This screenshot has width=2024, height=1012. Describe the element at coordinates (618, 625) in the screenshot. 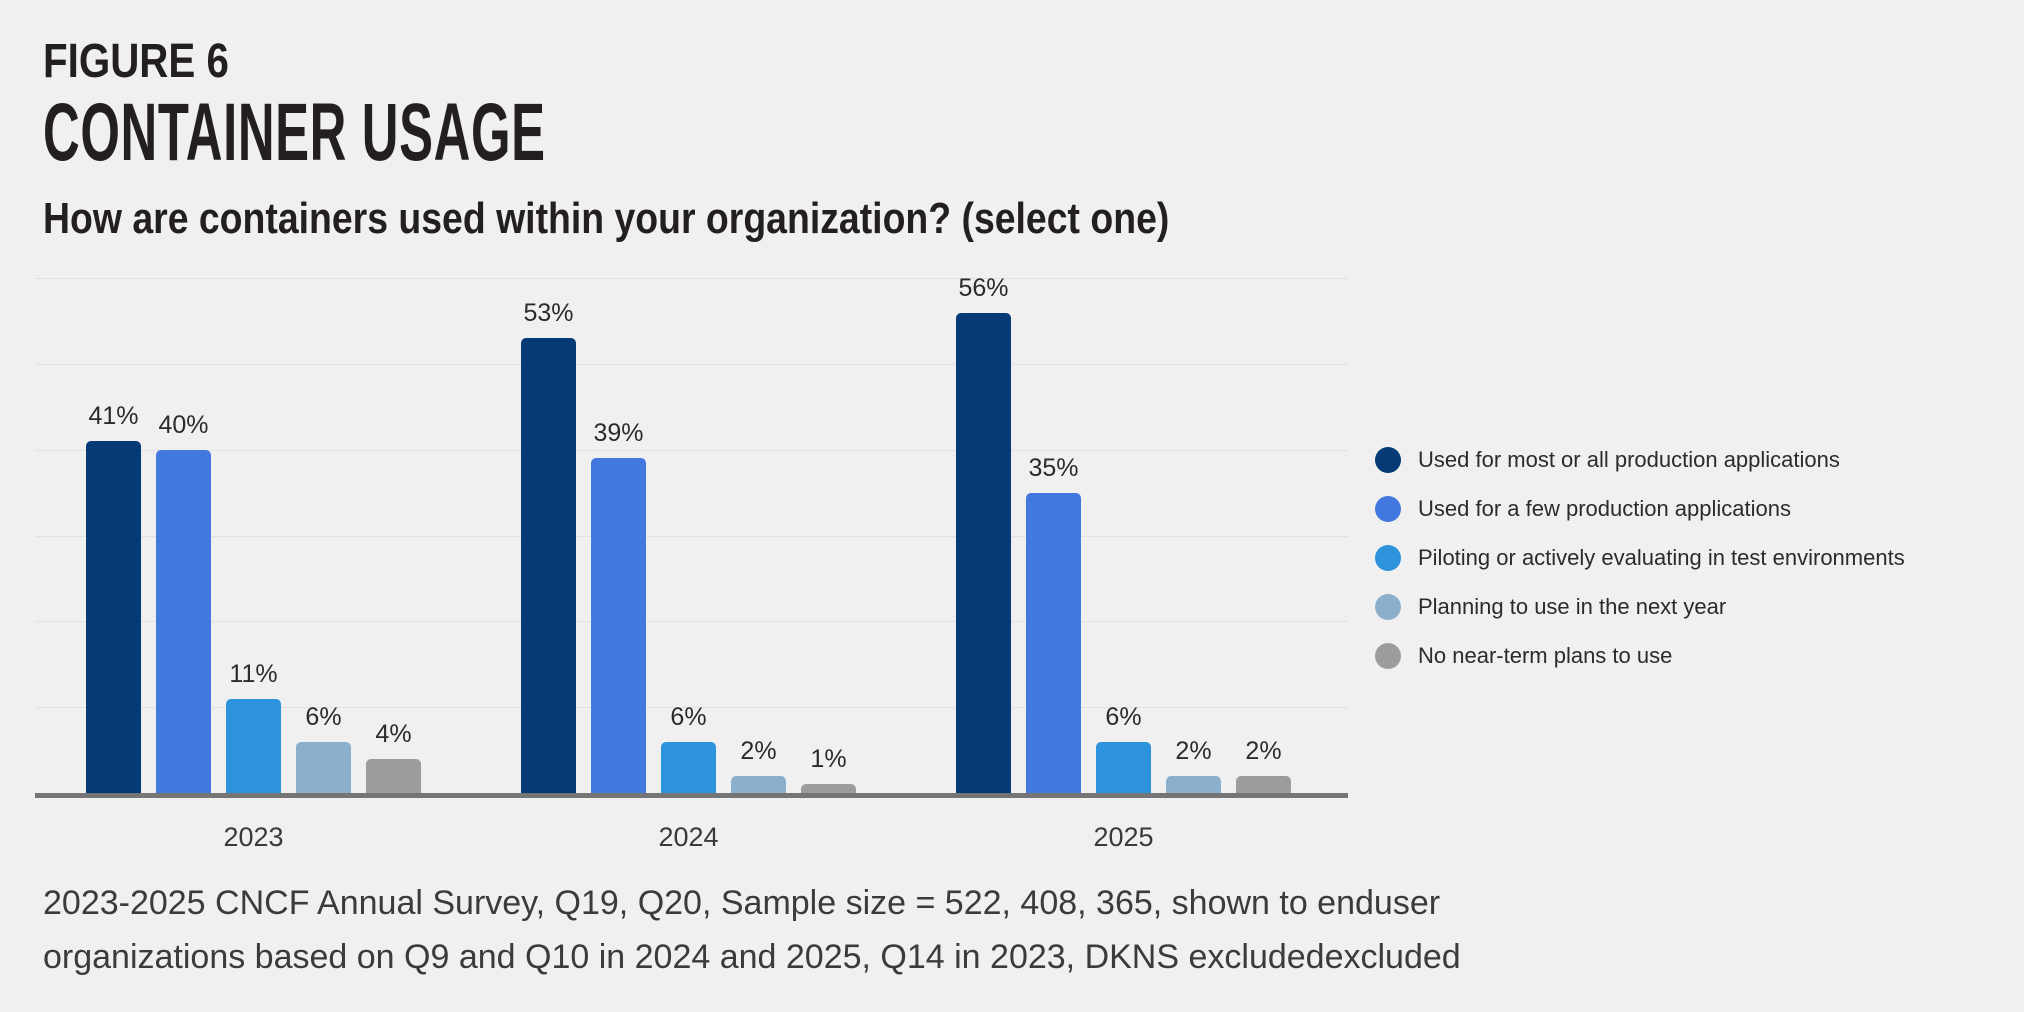

I see `bar-2024-series2` at that location.